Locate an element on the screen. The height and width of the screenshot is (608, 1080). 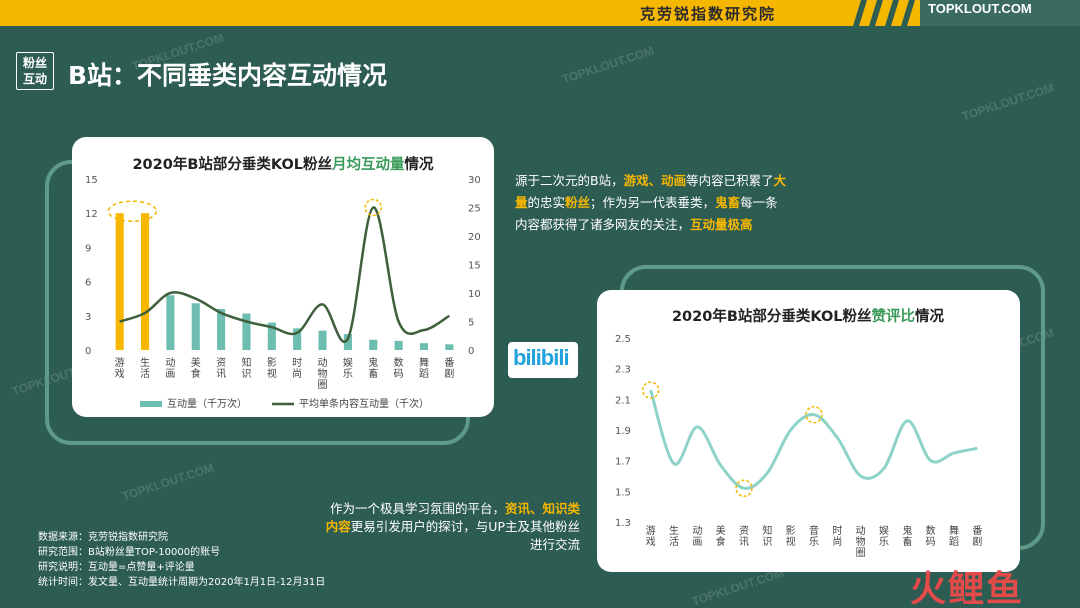
desc2-text: 更易引发用户的探讨，与UP主及其他粉丝进行交流 is located at coordinates (465, 535).